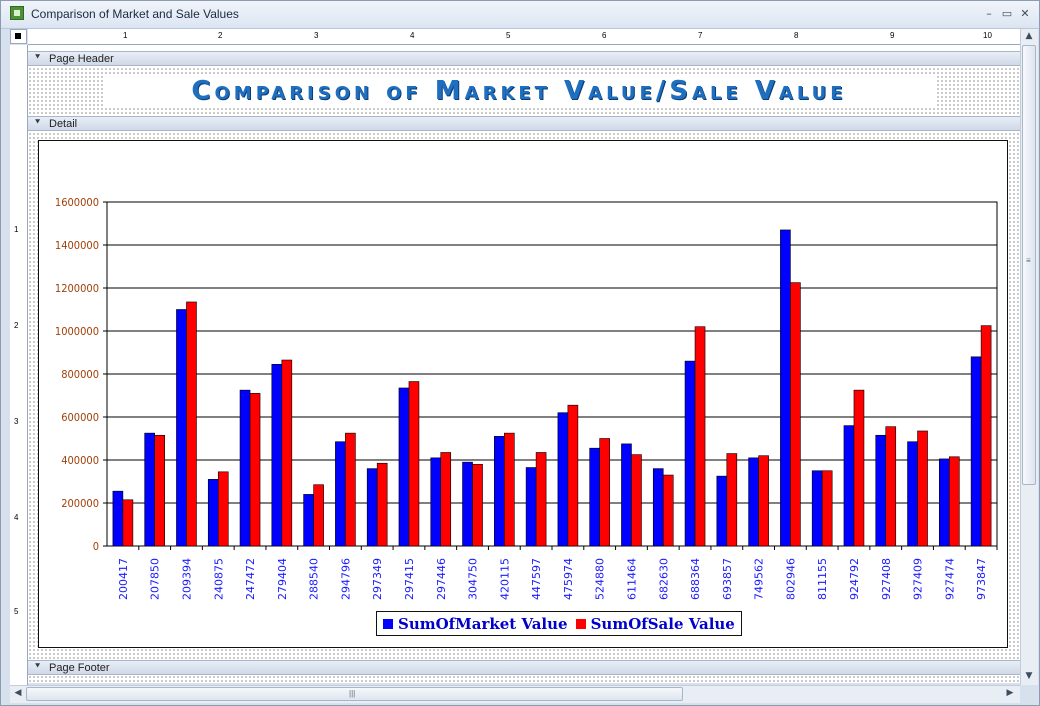 The image size is (1040, 706). Describe the element at coordinates (483, 623) in the screenshot. I see `legend-label-market: SumOfMarket Value` at that location.